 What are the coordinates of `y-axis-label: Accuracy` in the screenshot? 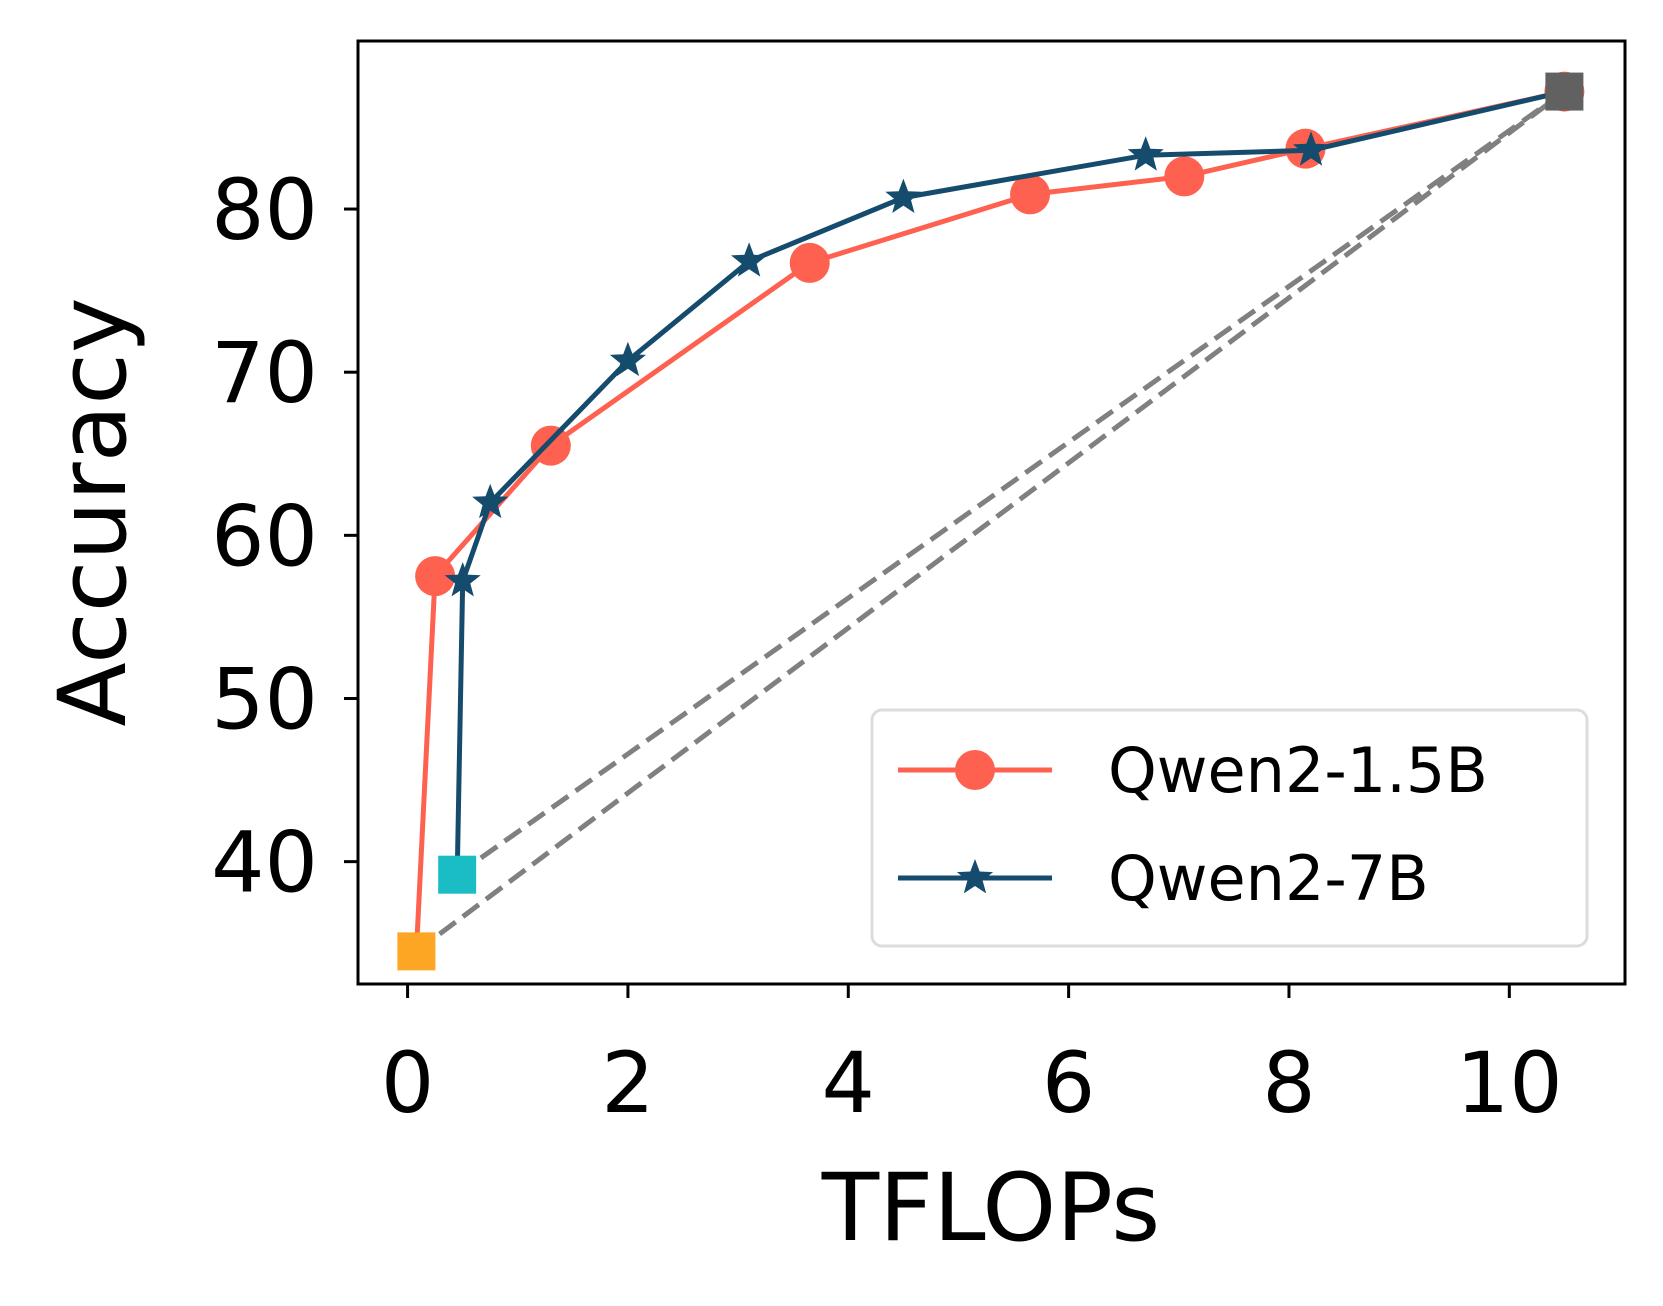 It's located at (93, 511).